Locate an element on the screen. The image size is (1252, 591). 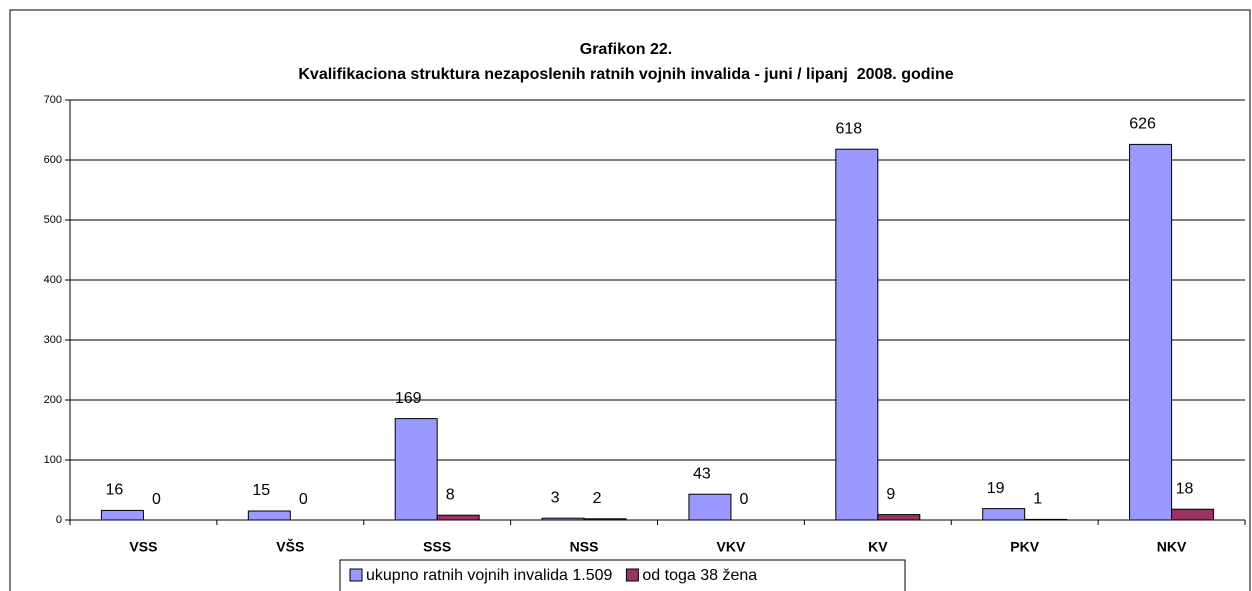
x-tick-label: KV is located at coordinates (878, 547).